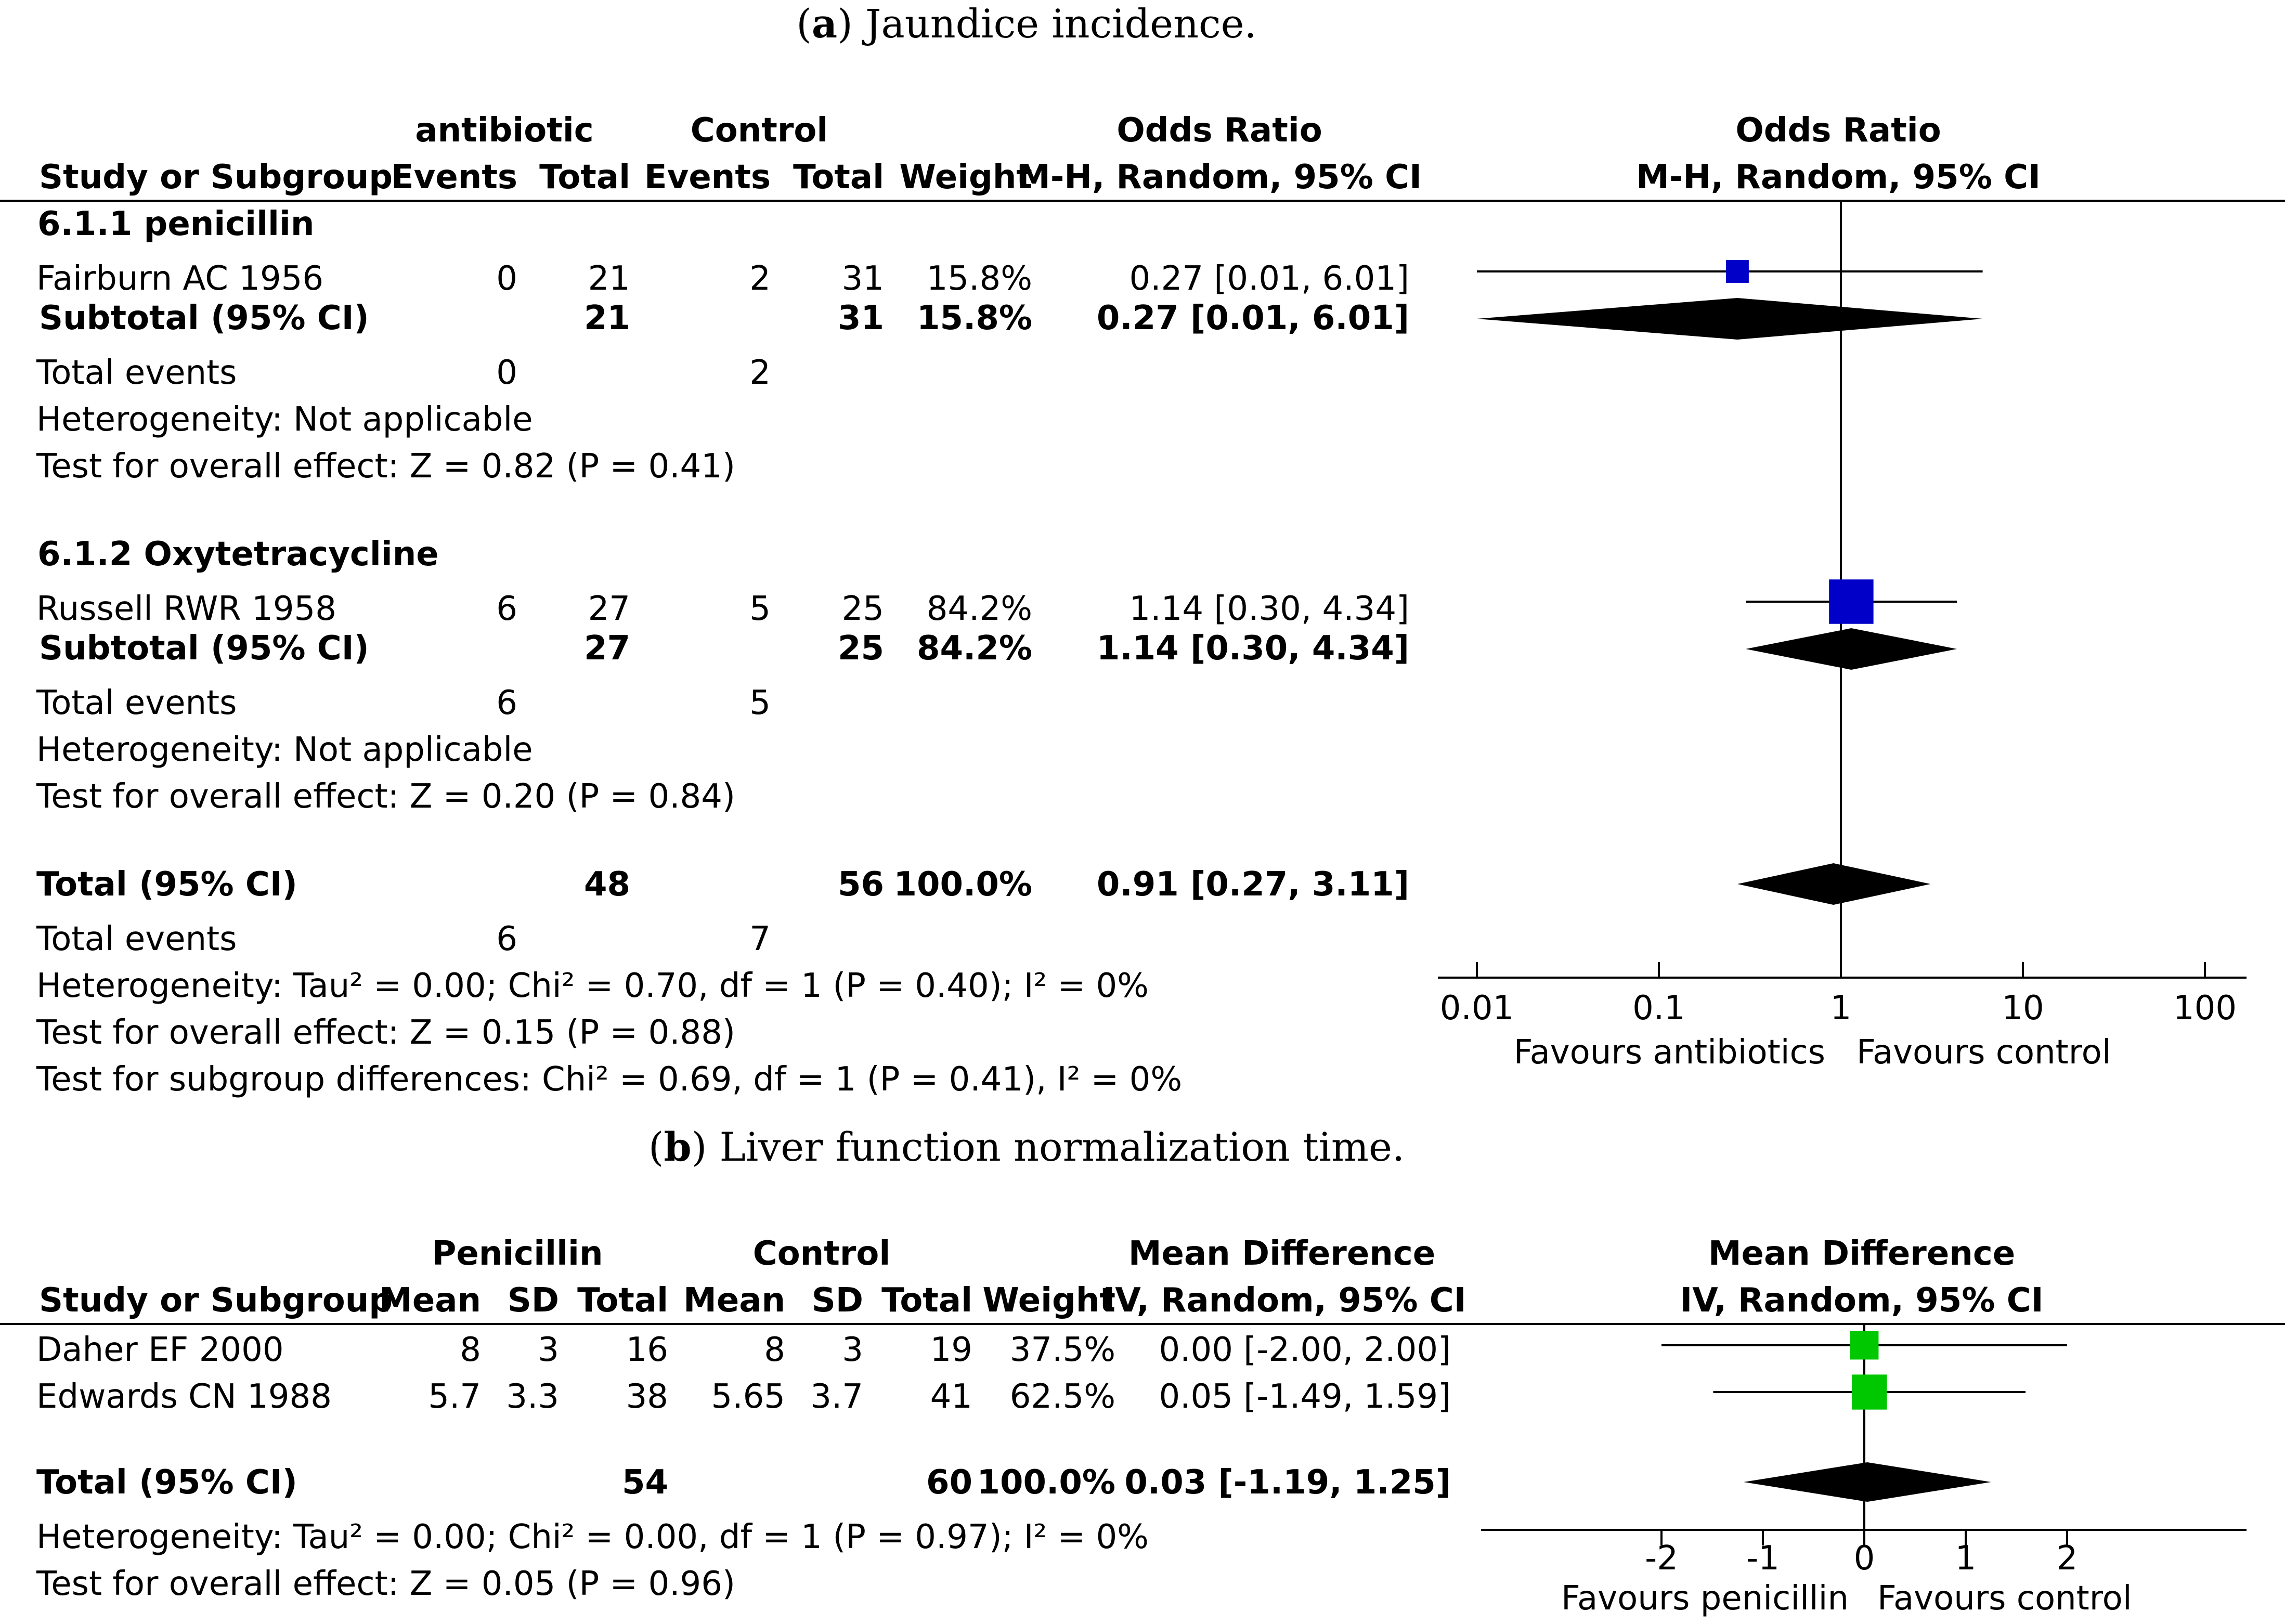 This screenshot has height=1624, width=2285. What do you see at coordinates (974, 318) in the screenshot?
I see `subtotal-weight: 15.8%` at bounding box center [974, 318].